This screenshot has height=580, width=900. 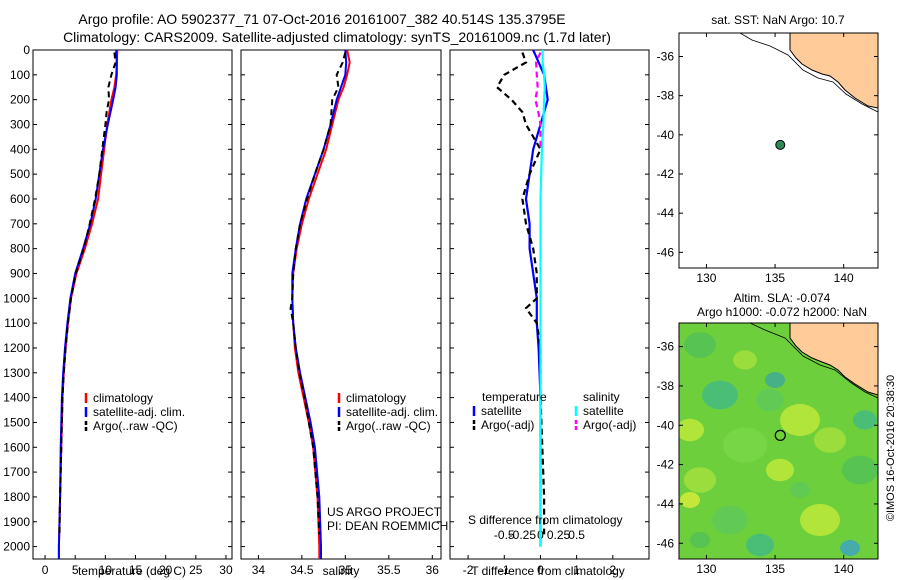 What do you see at coordinates (778, 20) in the screenshot?
I see `sst-map-title: sat. SST: NaN Argo: 10.7` at bounding box center [778, 20].